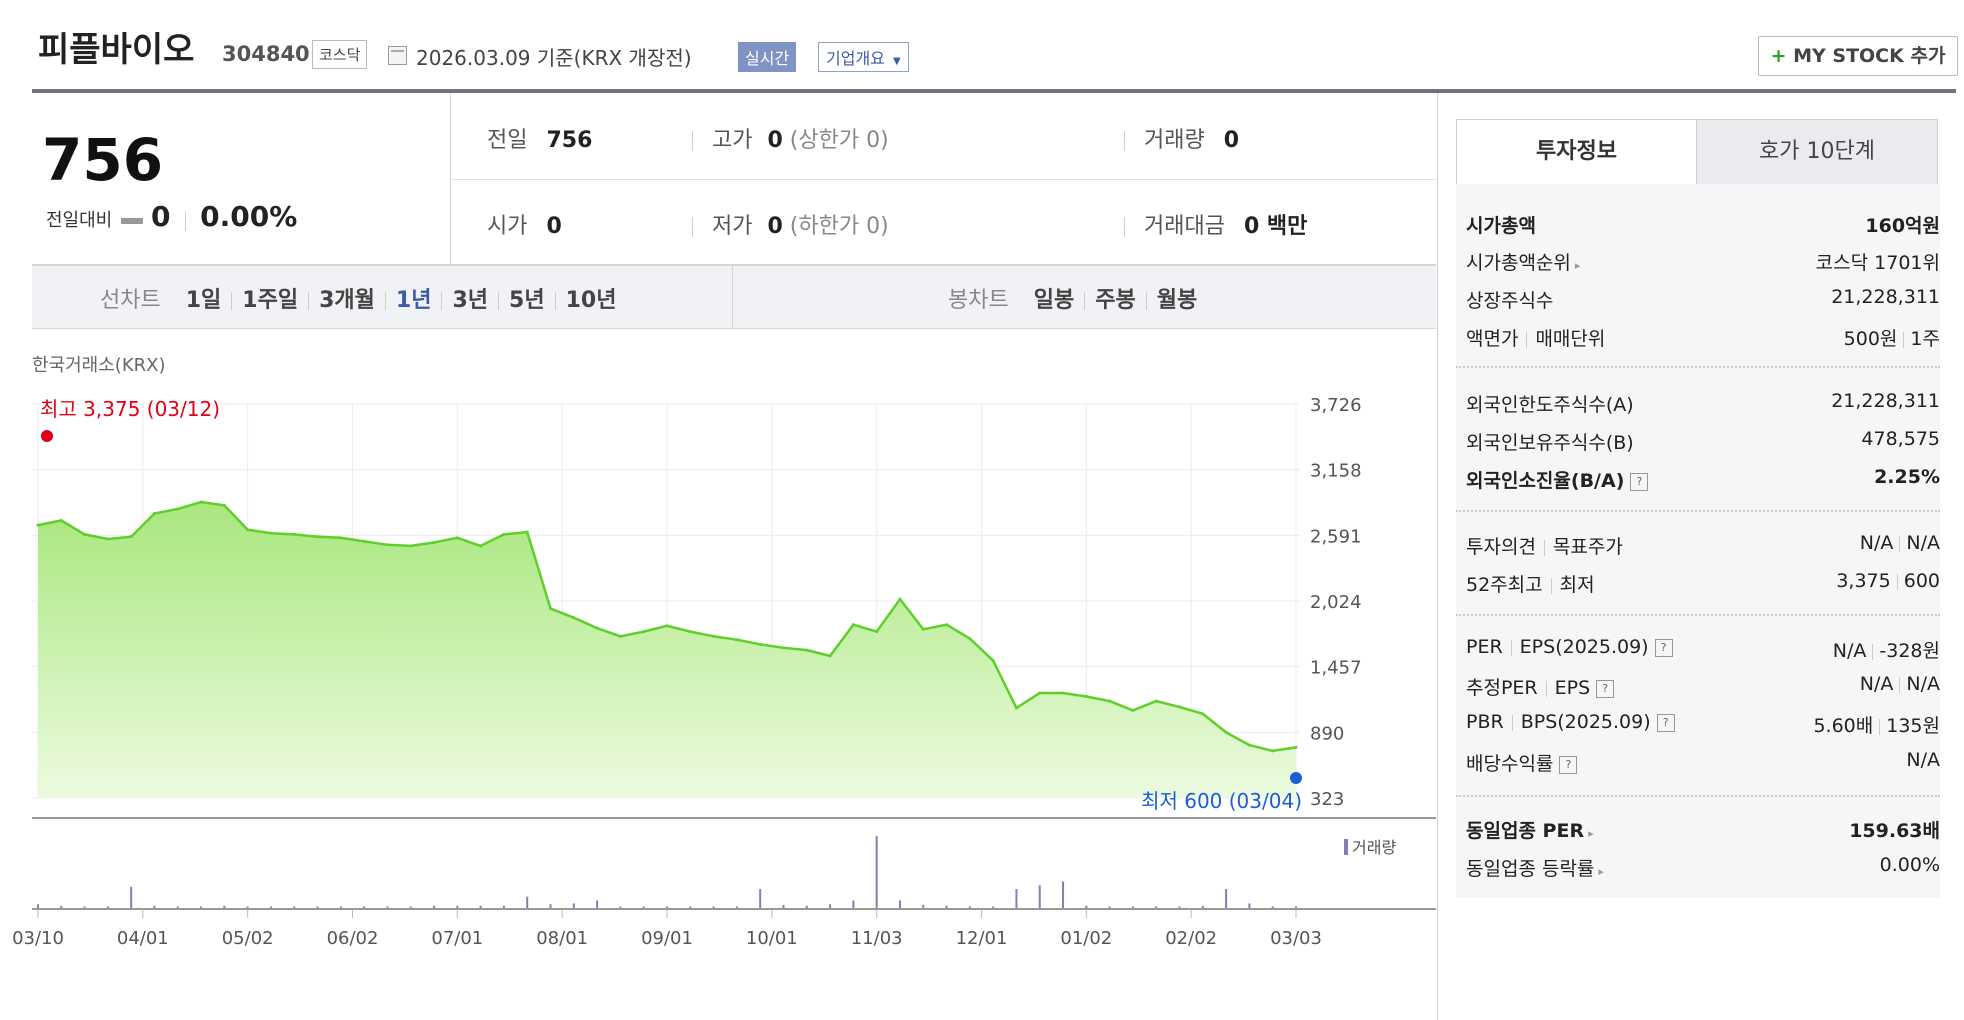 The width and height of the screenshot is (1964, 1020). I want to click on w52-label: 52주최고, so click(1504, 585).